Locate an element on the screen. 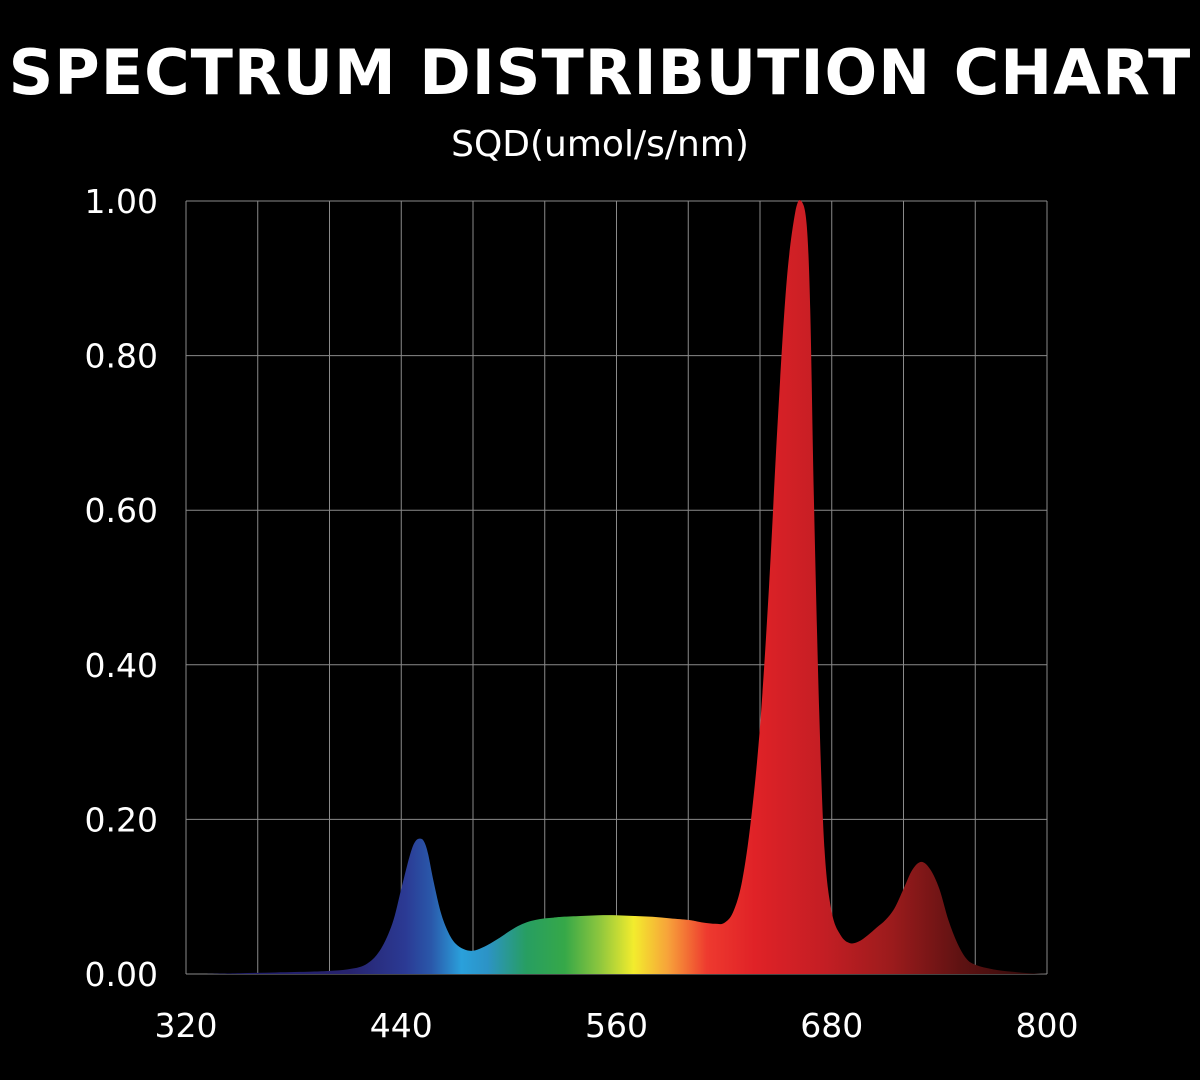 The width and height of the screenshot is (1200, 1080). chart-title: SPECTRUM DISTRIBUTION CHART is located at coordinates (600, 72).